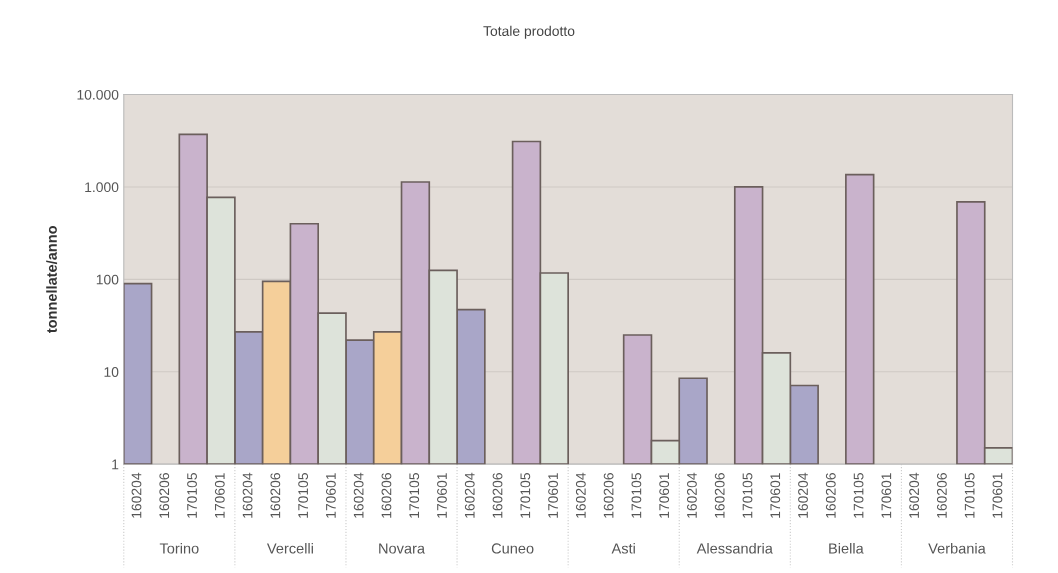 The image size is (1058, 573). Describe the element at coordinates (52, 280) in the screenshot. I see `y-axis-title: tonnellate/anno` at that location.